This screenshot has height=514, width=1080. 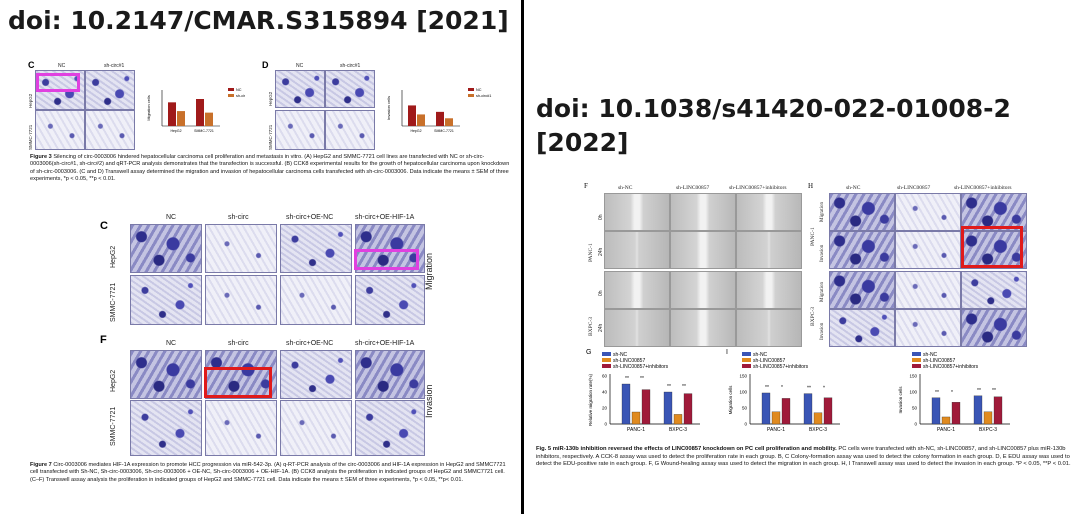 I want to click on fig3-c-group-1: SMMC-7721, so click(x=204, y=131).